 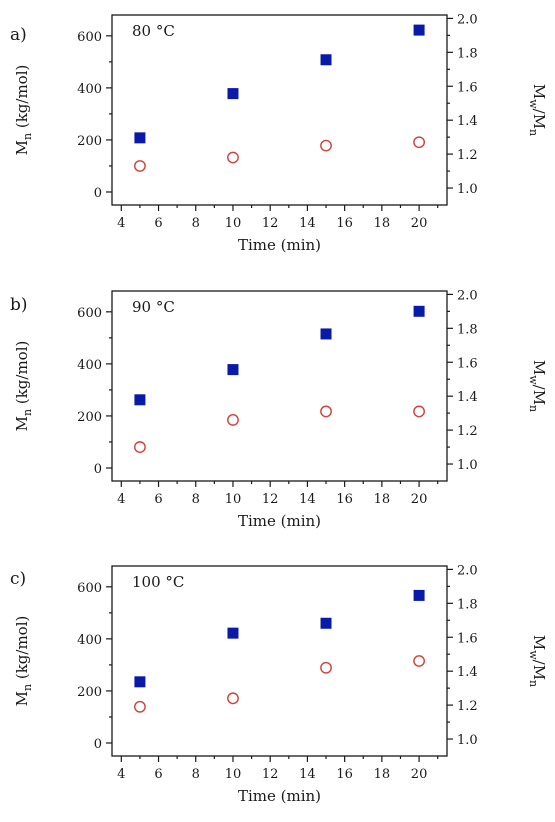 What do you see at coordinates (18, 579) in the screenshot?
I see `panel-label: c)` at bounding box center [18, 579].